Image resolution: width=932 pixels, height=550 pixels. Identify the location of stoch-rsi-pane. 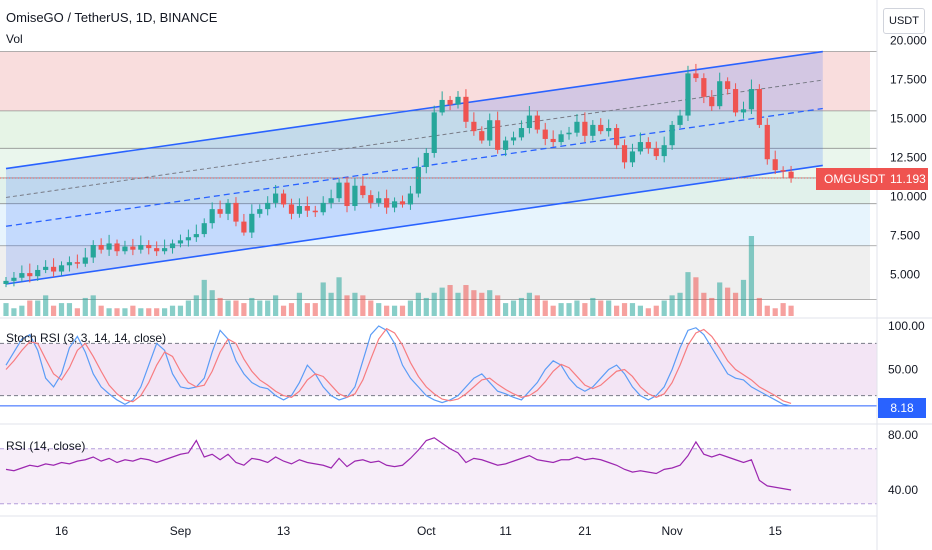
(438, 366).